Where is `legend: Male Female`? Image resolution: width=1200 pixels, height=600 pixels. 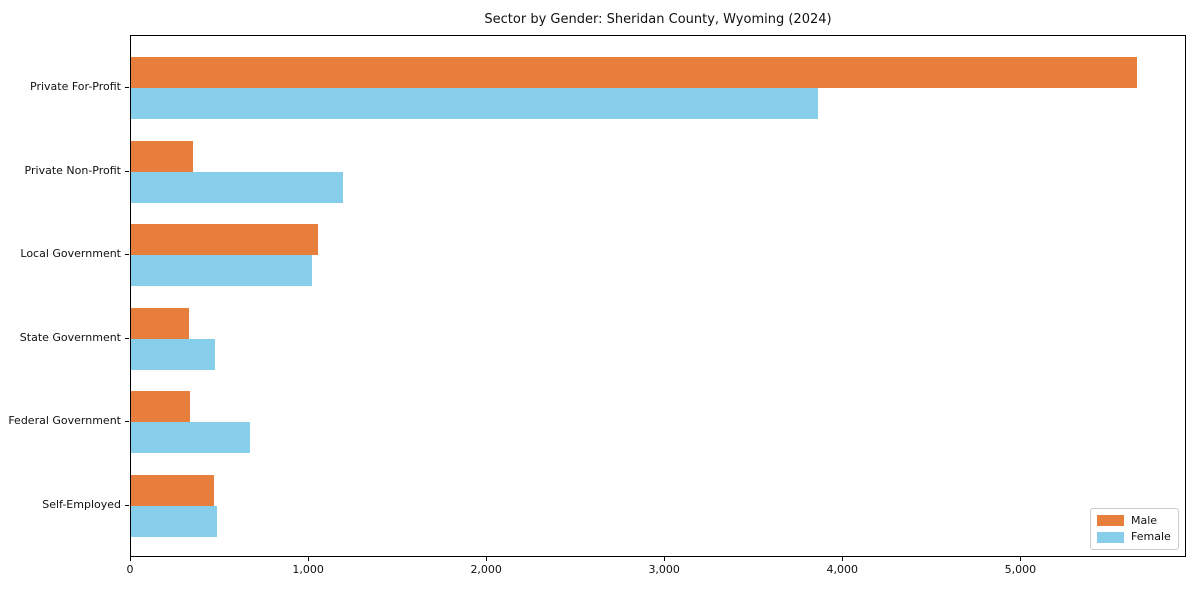 legend: Male Female is located at coordinates (1134, 529).